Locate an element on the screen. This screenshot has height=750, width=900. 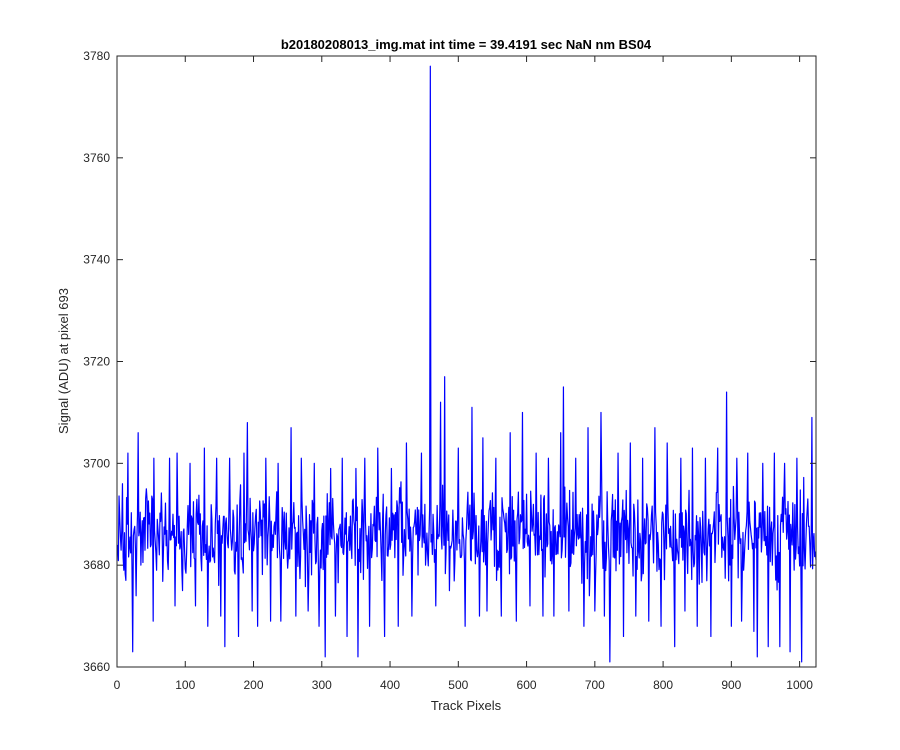
x-tick-label: 900 is located at coordinates (731, 685).